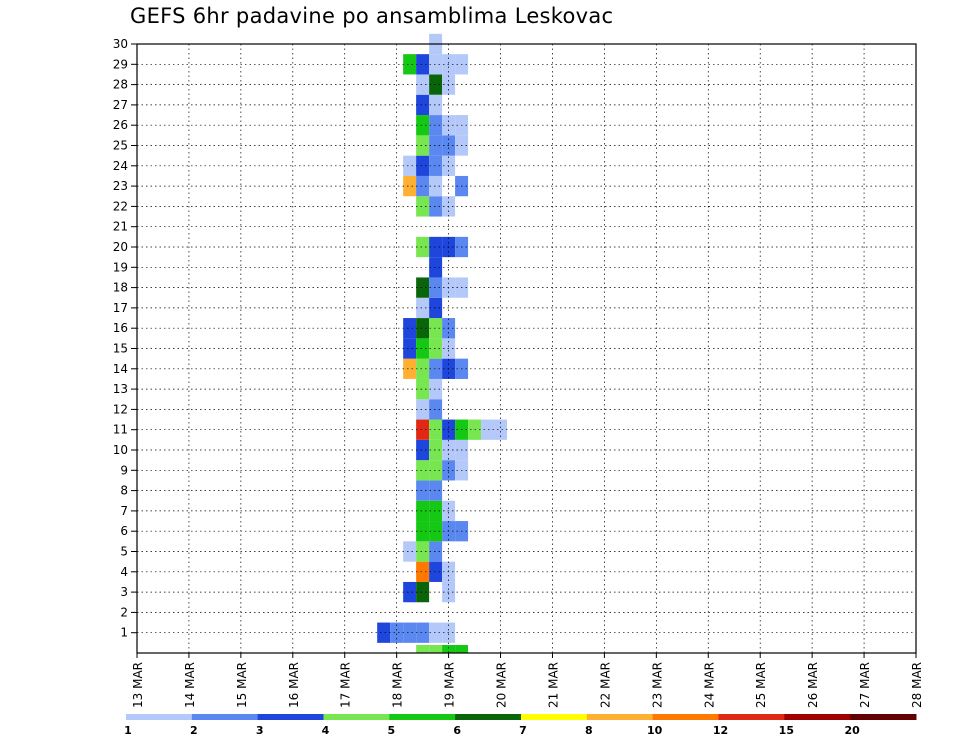 This screenshot has height=742, width=960. Describe the element at coordinates (120, 328) in the screenshot. I see `y-tick-label: 16` at that location.